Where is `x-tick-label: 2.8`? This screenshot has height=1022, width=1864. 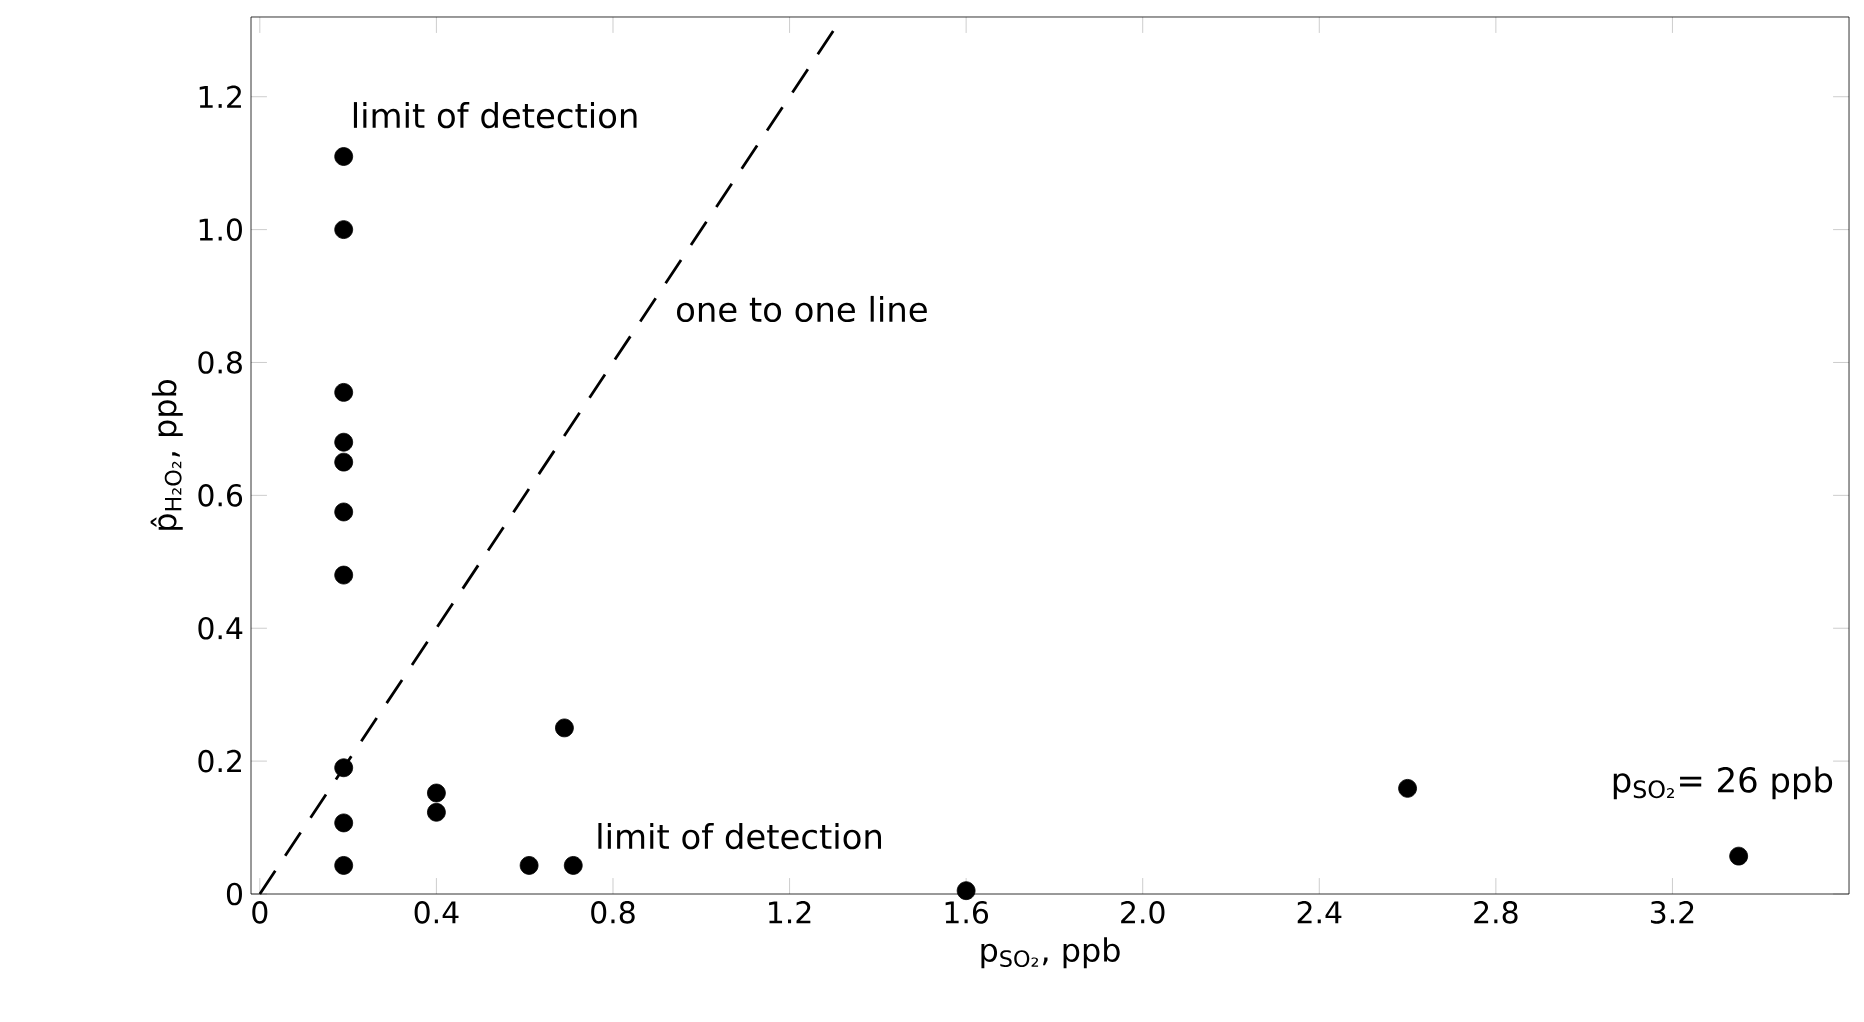
x-tick-label: 2.8 is located at coordinates (1496, 912).